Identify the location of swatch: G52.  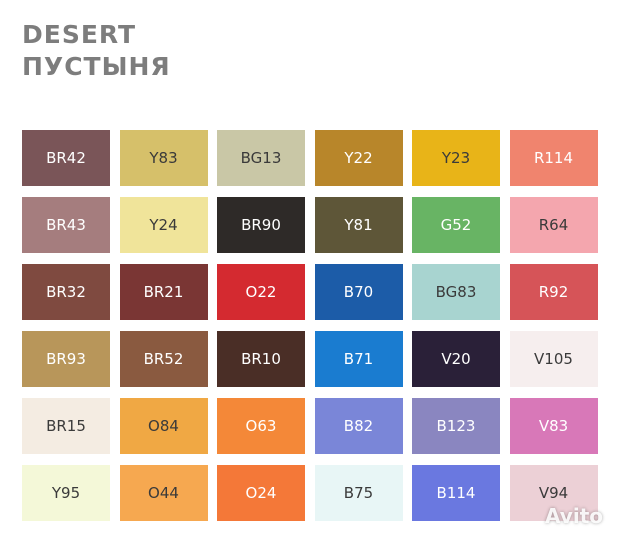
(456, 225).